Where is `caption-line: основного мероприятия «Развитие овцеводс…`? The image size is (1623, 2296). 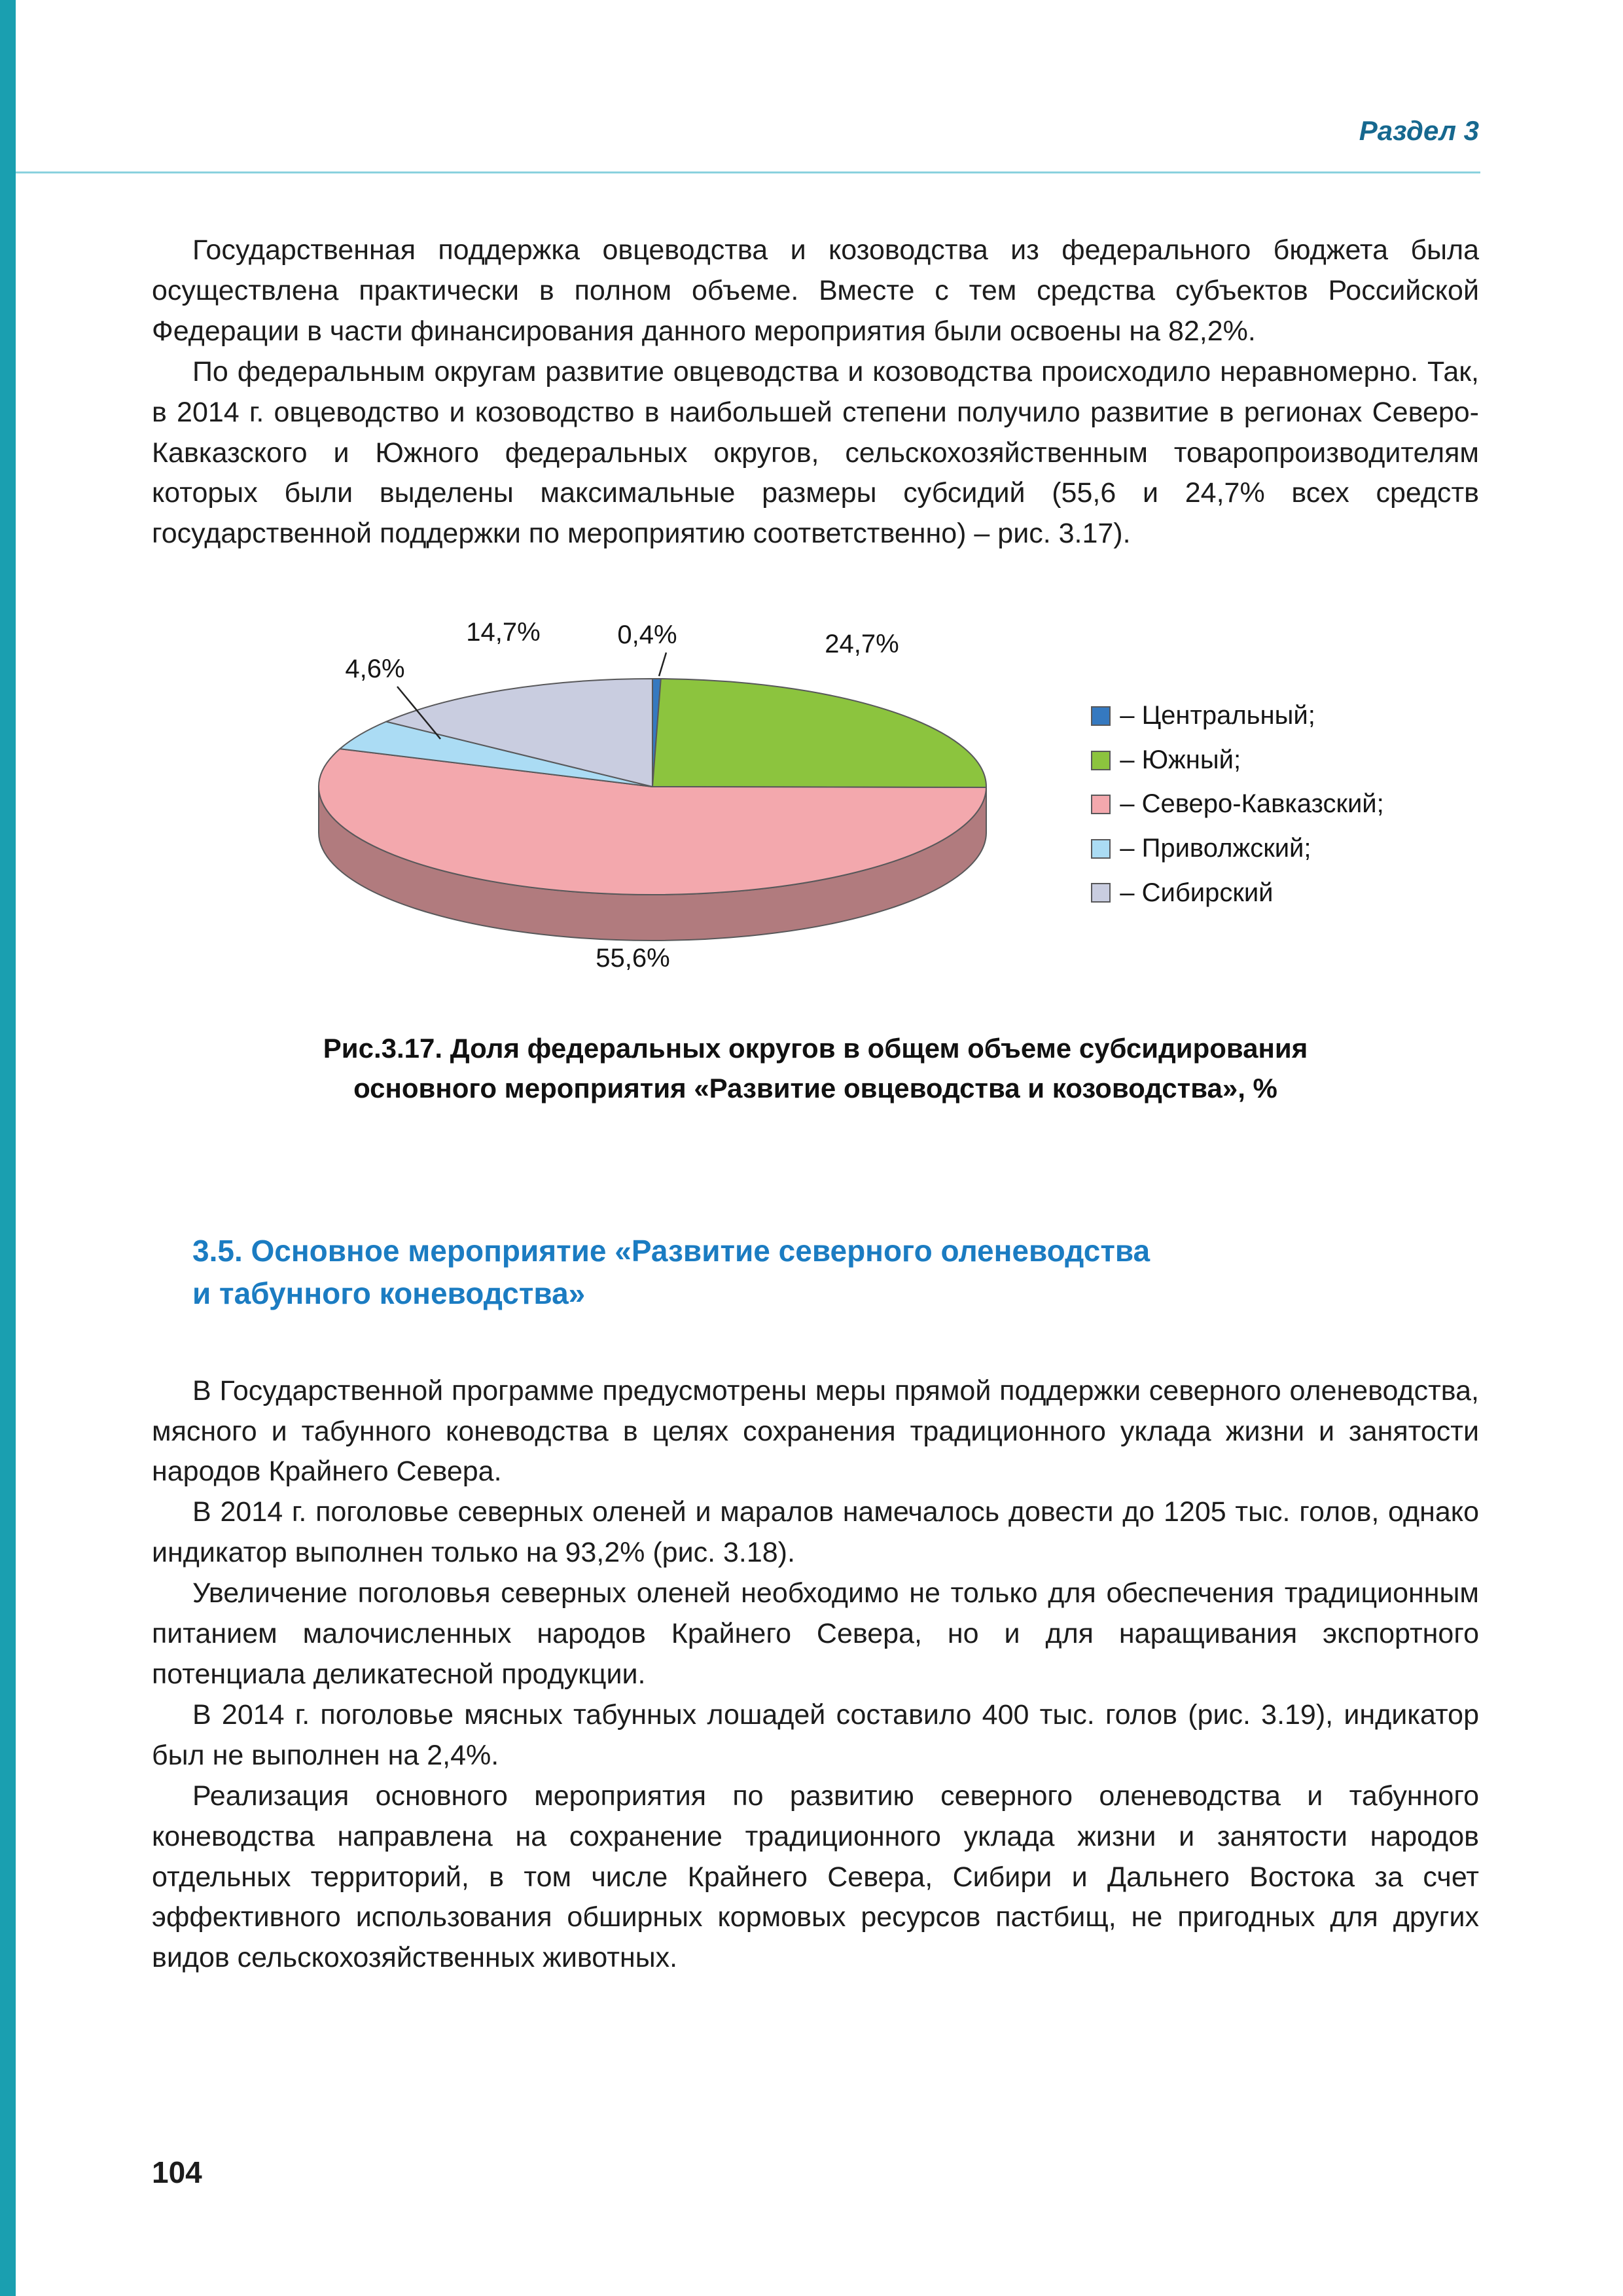
caption-line: основного мероприятия «Развитие овцеводс… is located at coordinates (815, 1088).